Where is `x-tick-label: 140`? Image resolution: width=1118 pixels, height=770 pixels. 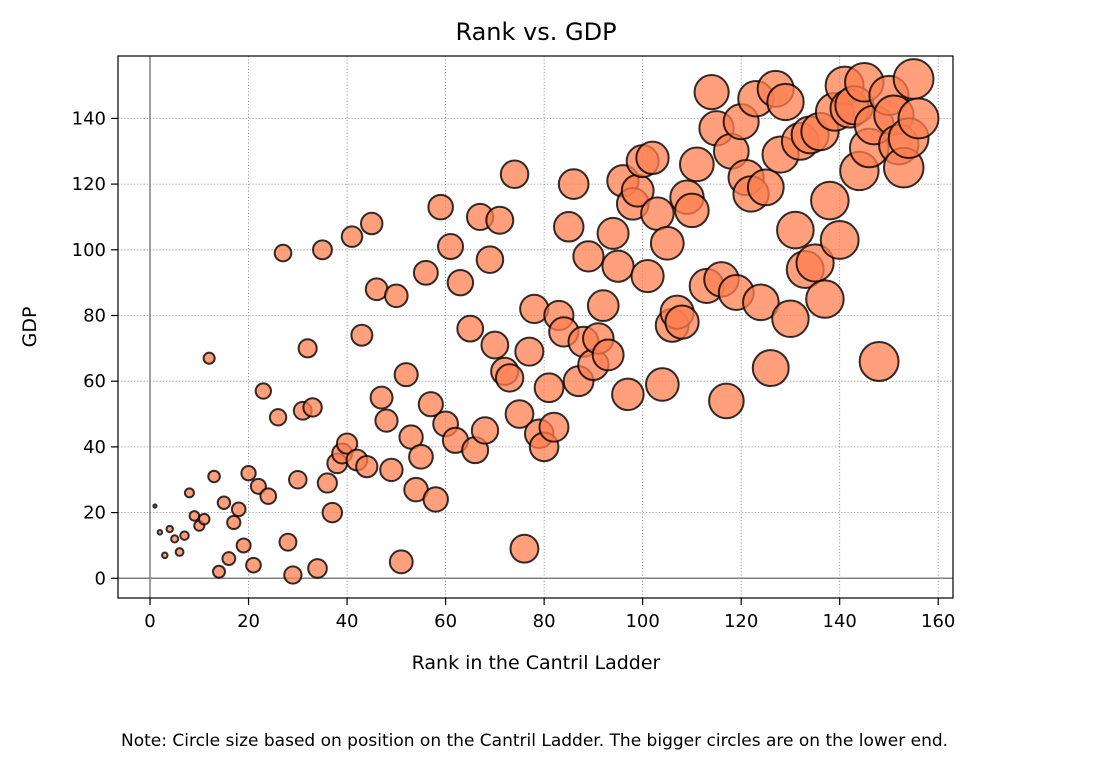 x-tick-label: 140 is located at coordinates (840, 621).